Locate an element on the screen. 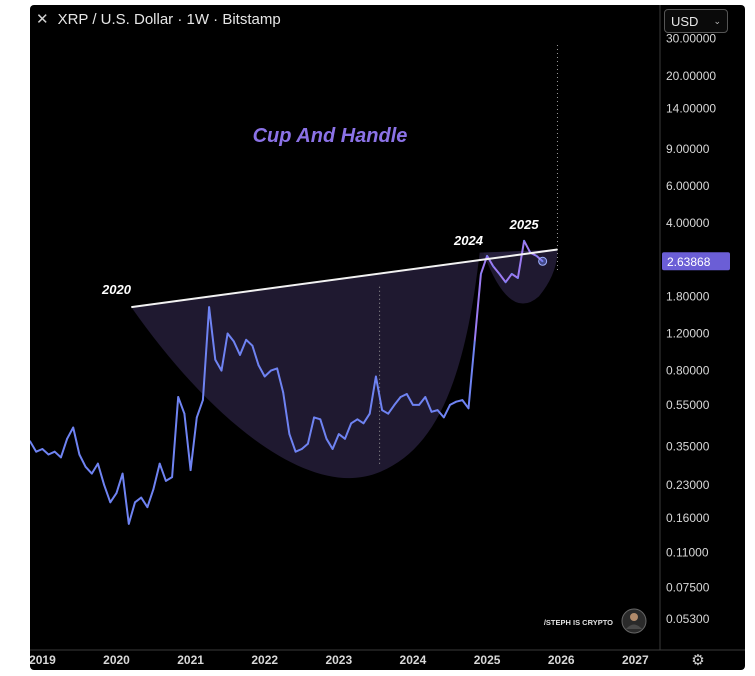 Image resolution: width=755 pixels, height=676 pixels. y-tick-label: 0.05300 is located at coordinates (688, 619).